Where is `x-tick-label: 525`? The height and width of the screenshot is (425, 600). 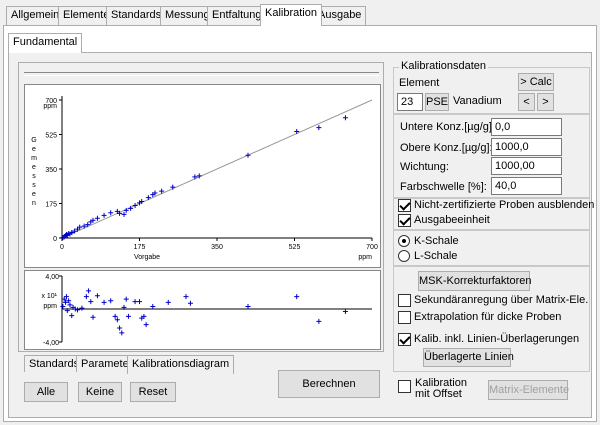 x-tick-label: 525 is located at coordinates (295, 247).